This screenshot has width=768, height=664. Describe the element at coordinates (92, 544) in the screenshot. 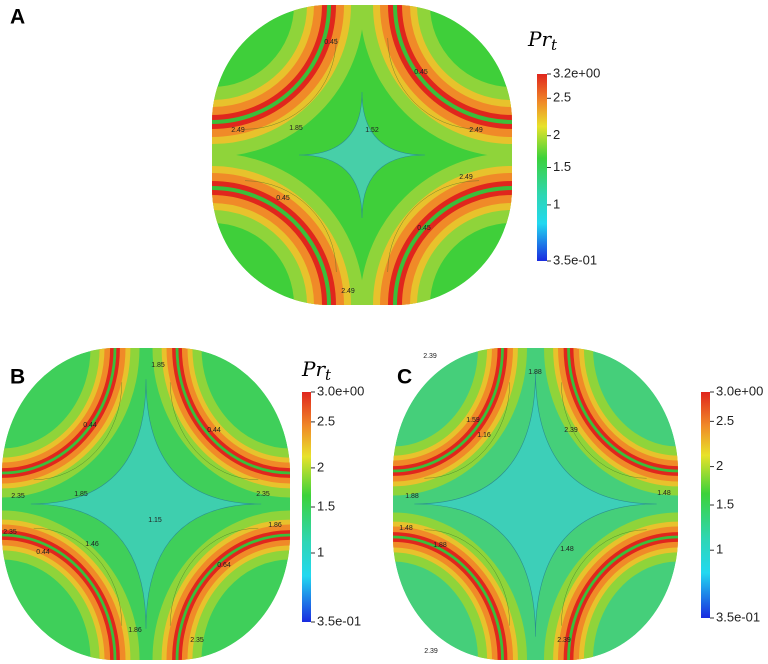

I see `contour-label: 1.46` at that location.